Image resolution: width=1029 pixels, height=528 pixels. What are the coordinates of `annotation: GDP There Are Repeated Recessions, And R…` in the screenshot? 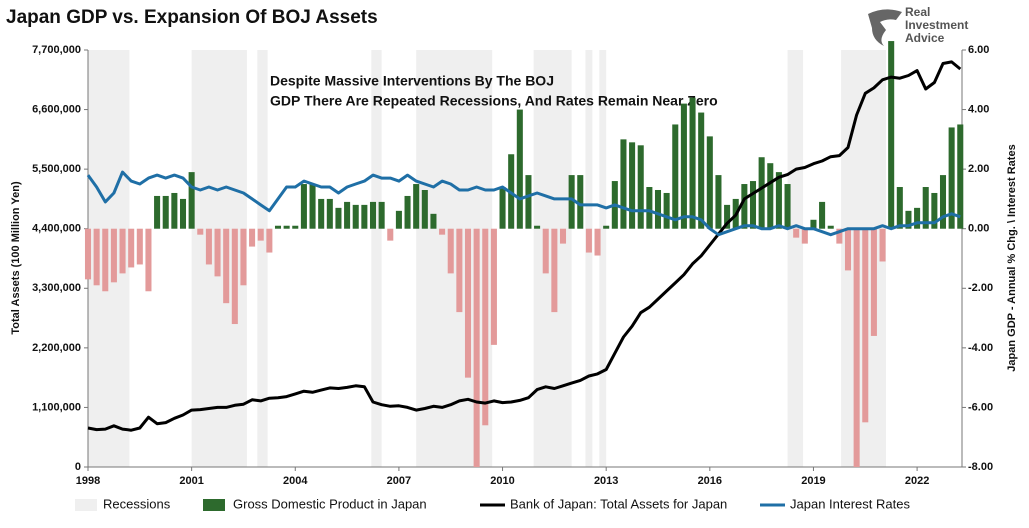 It's located at (494, 101).